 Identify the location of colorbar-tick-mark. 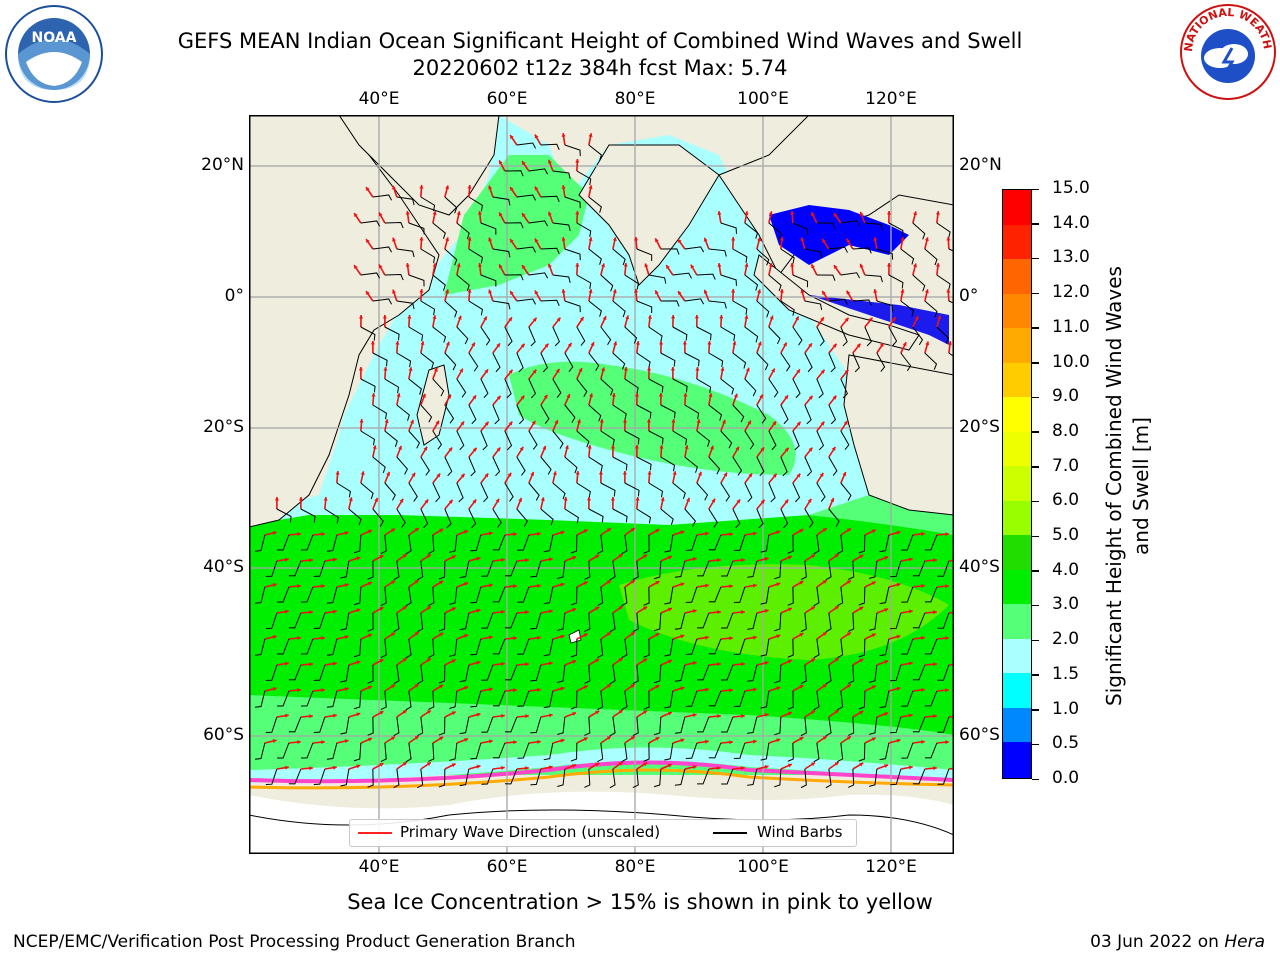
(1035, 536).